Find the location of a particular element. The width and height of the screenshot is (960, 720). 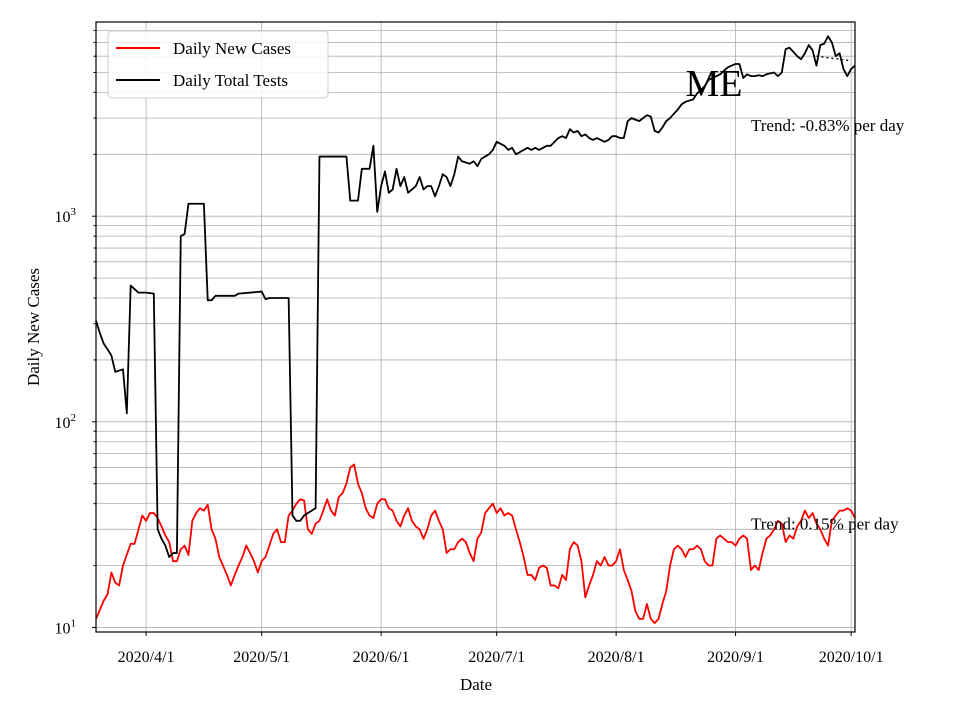

legend: Daily New Cases Daily Total Tests is located at coordinates (218, 64).